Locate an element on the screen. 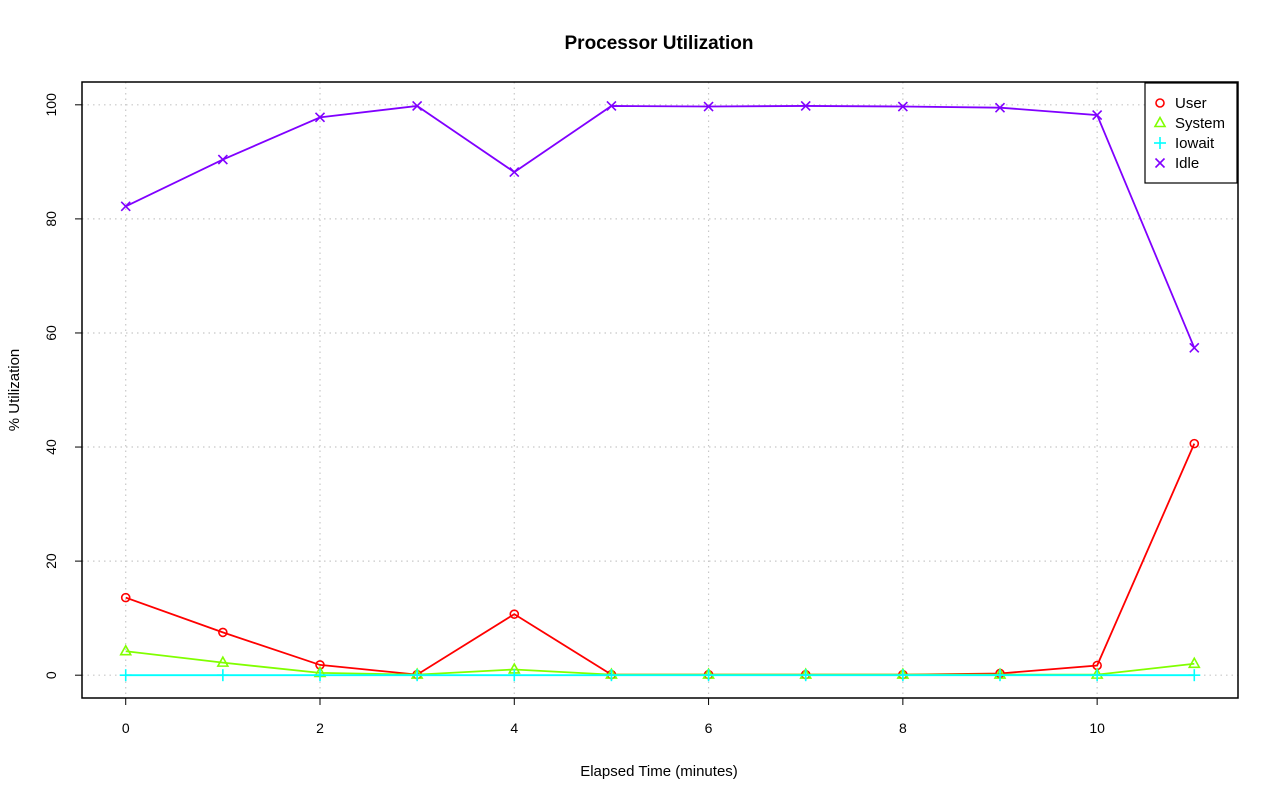 This screenshot has height=801, width=1280. legend: User System Iowait Idle is located at coordinates (1191, 133).